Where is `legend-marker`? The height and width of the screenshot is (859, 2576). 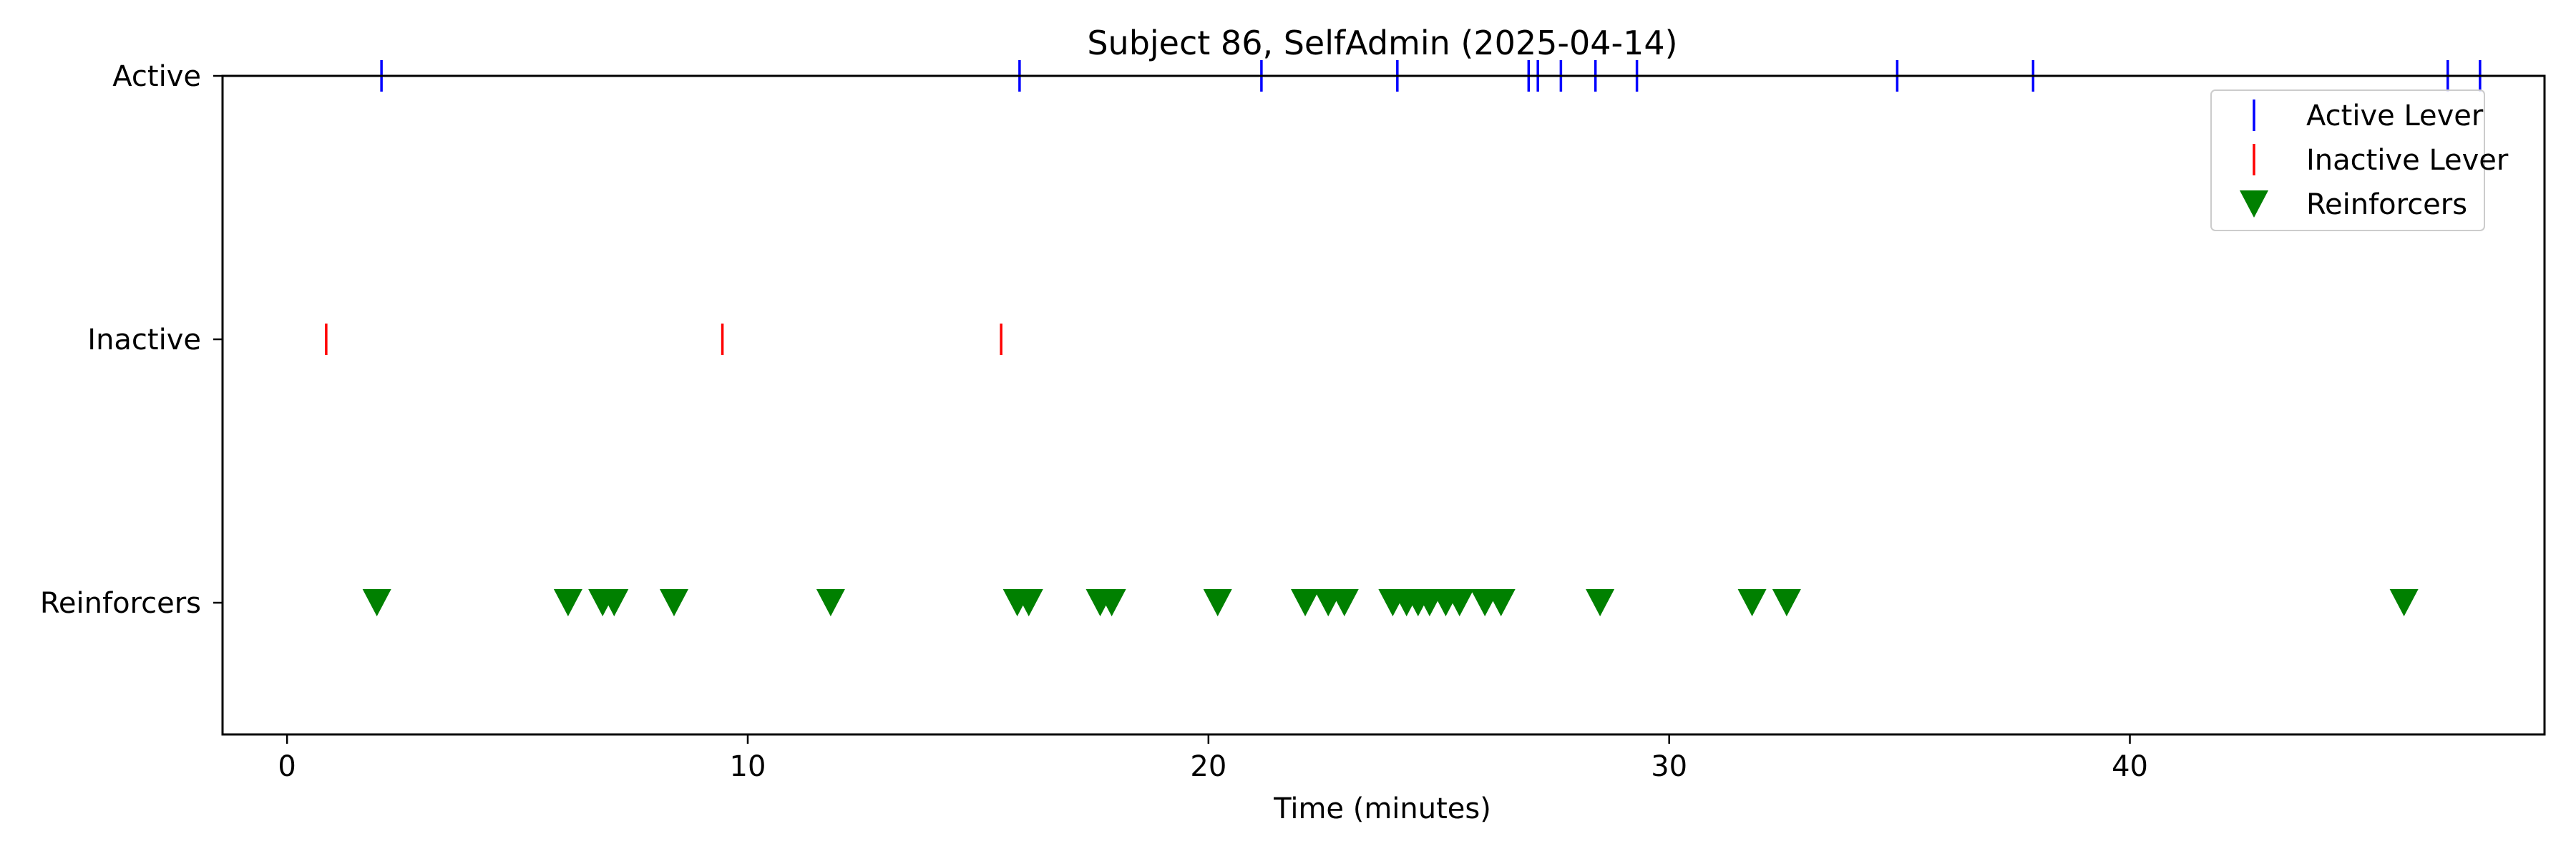 legend-marker is located at coordinates (2254, 204).